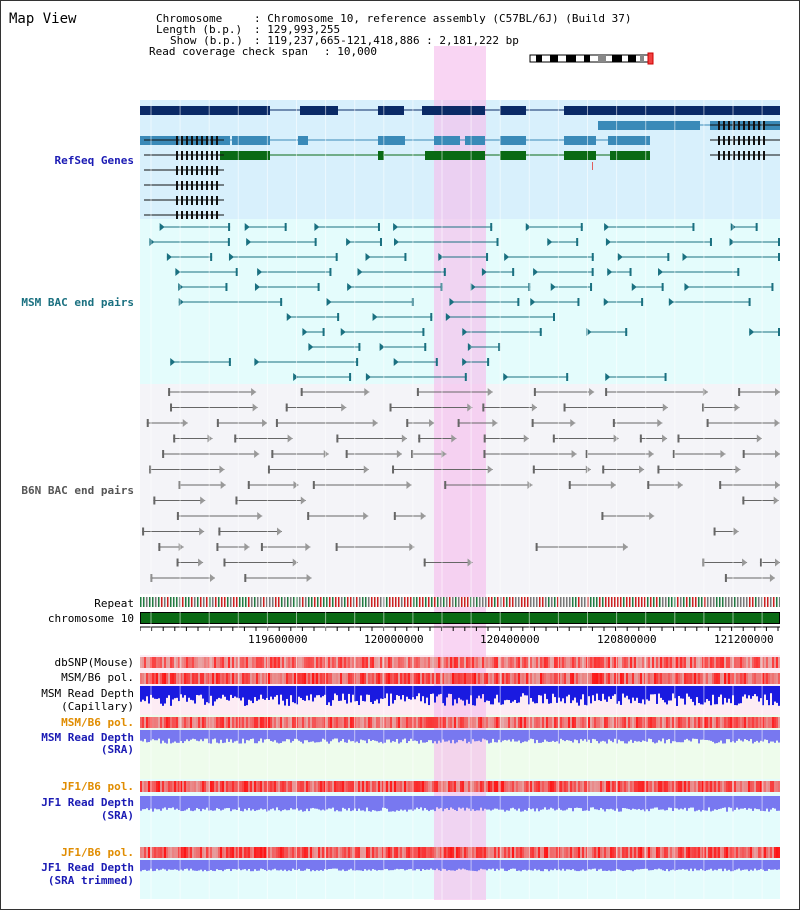  What do you see at coordinates (87, 737) in the screenshot?
I see `track-label-msm-depth-sra-1: MSM Read Depth` at bounding box center [87, 737].